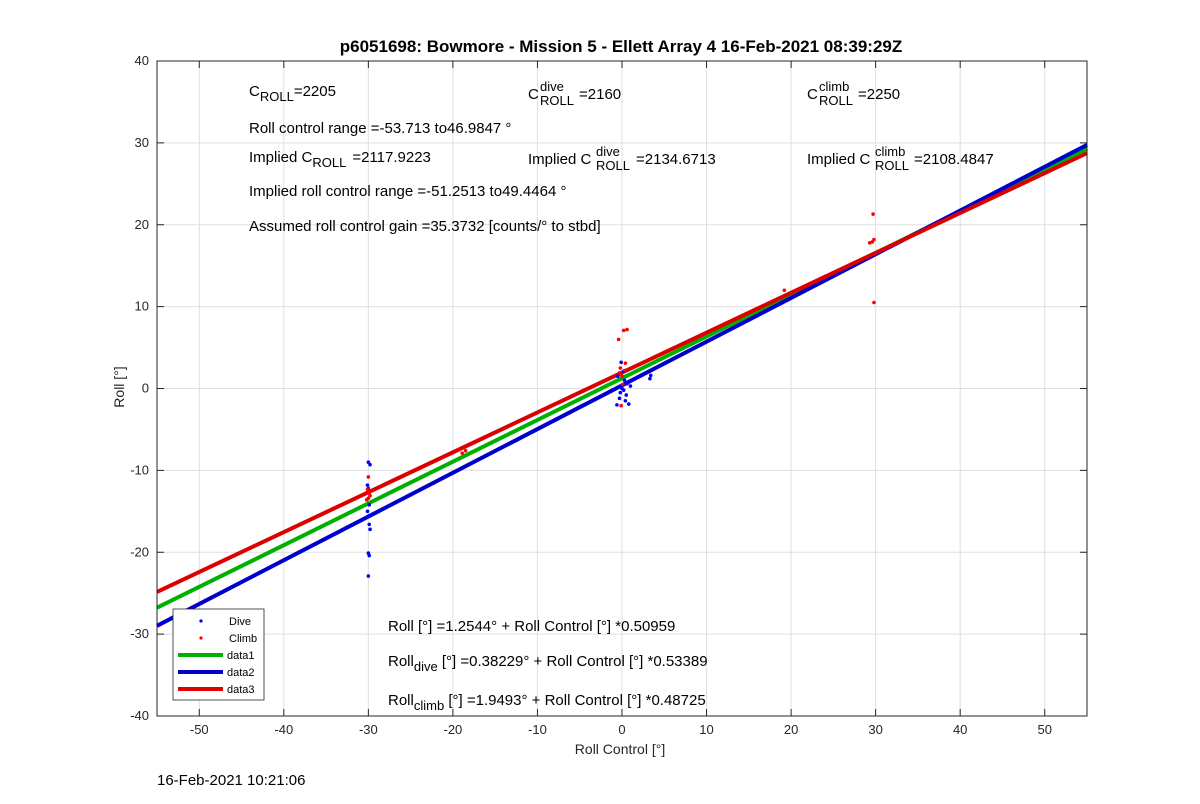 The width and height of the screenshot is (1200, 804). Describe the element at coordinates (218, 654) in the screenshot. I see `legend: Dive Climb data1 data2 data3` at that location.